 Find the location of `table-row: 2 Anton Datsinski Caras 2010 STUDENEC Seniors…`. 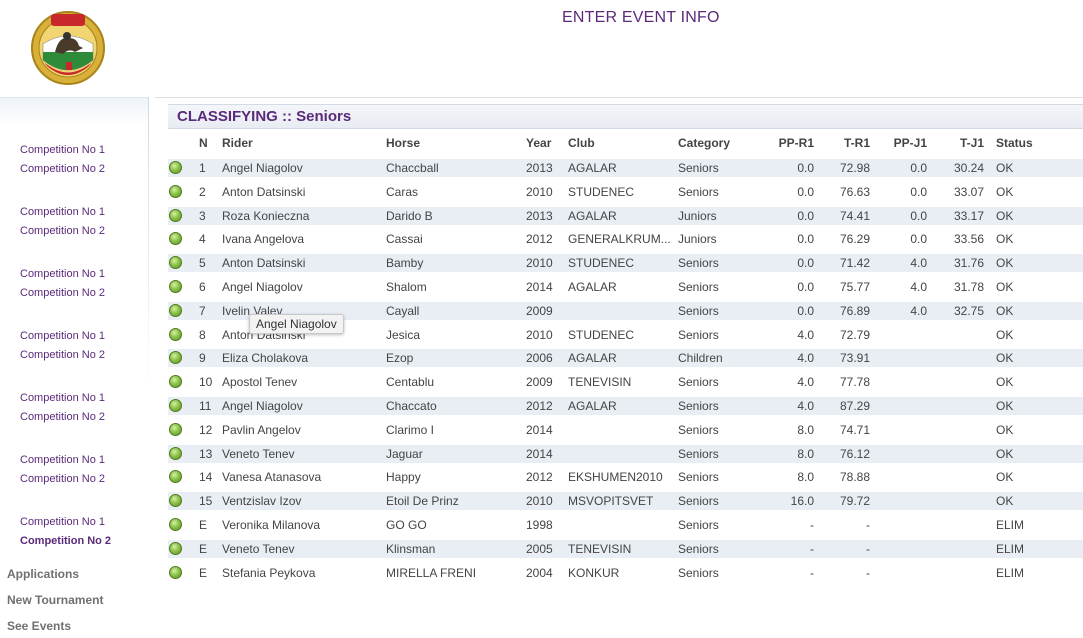

table-row: 2 Anton Datsinski Caras 2010 STUDENEC Seniors… is located at coordinates (625, 192).